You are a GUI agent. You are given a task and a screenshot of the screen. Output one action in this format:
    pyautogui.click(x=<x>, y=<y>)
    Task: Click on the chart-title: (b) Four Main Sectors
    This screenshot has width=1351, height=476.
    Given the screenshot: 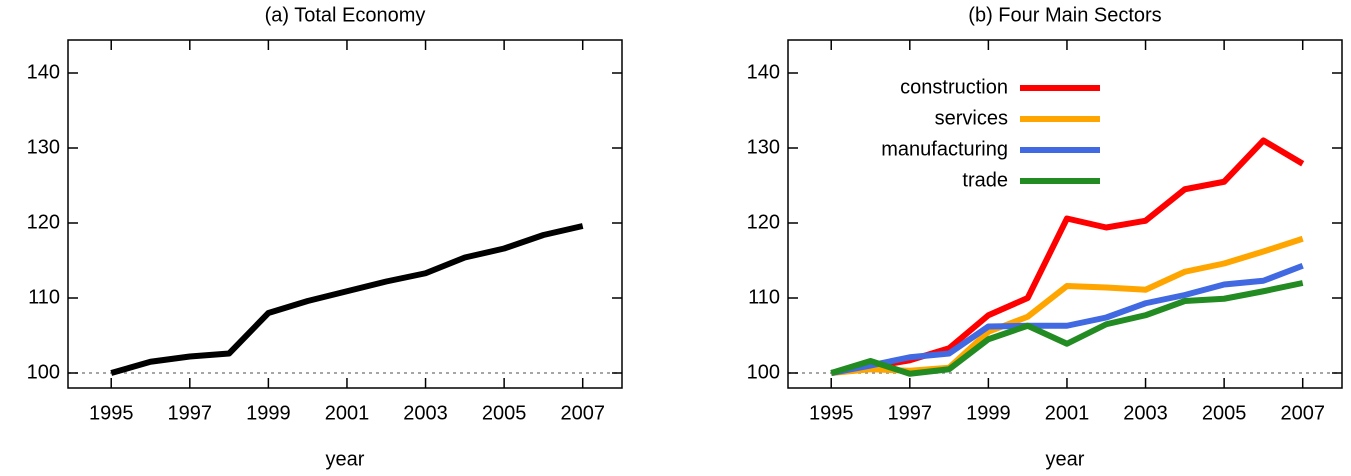 What is the action you would take?
    pyautogui.click(x=1064, y=15)
    